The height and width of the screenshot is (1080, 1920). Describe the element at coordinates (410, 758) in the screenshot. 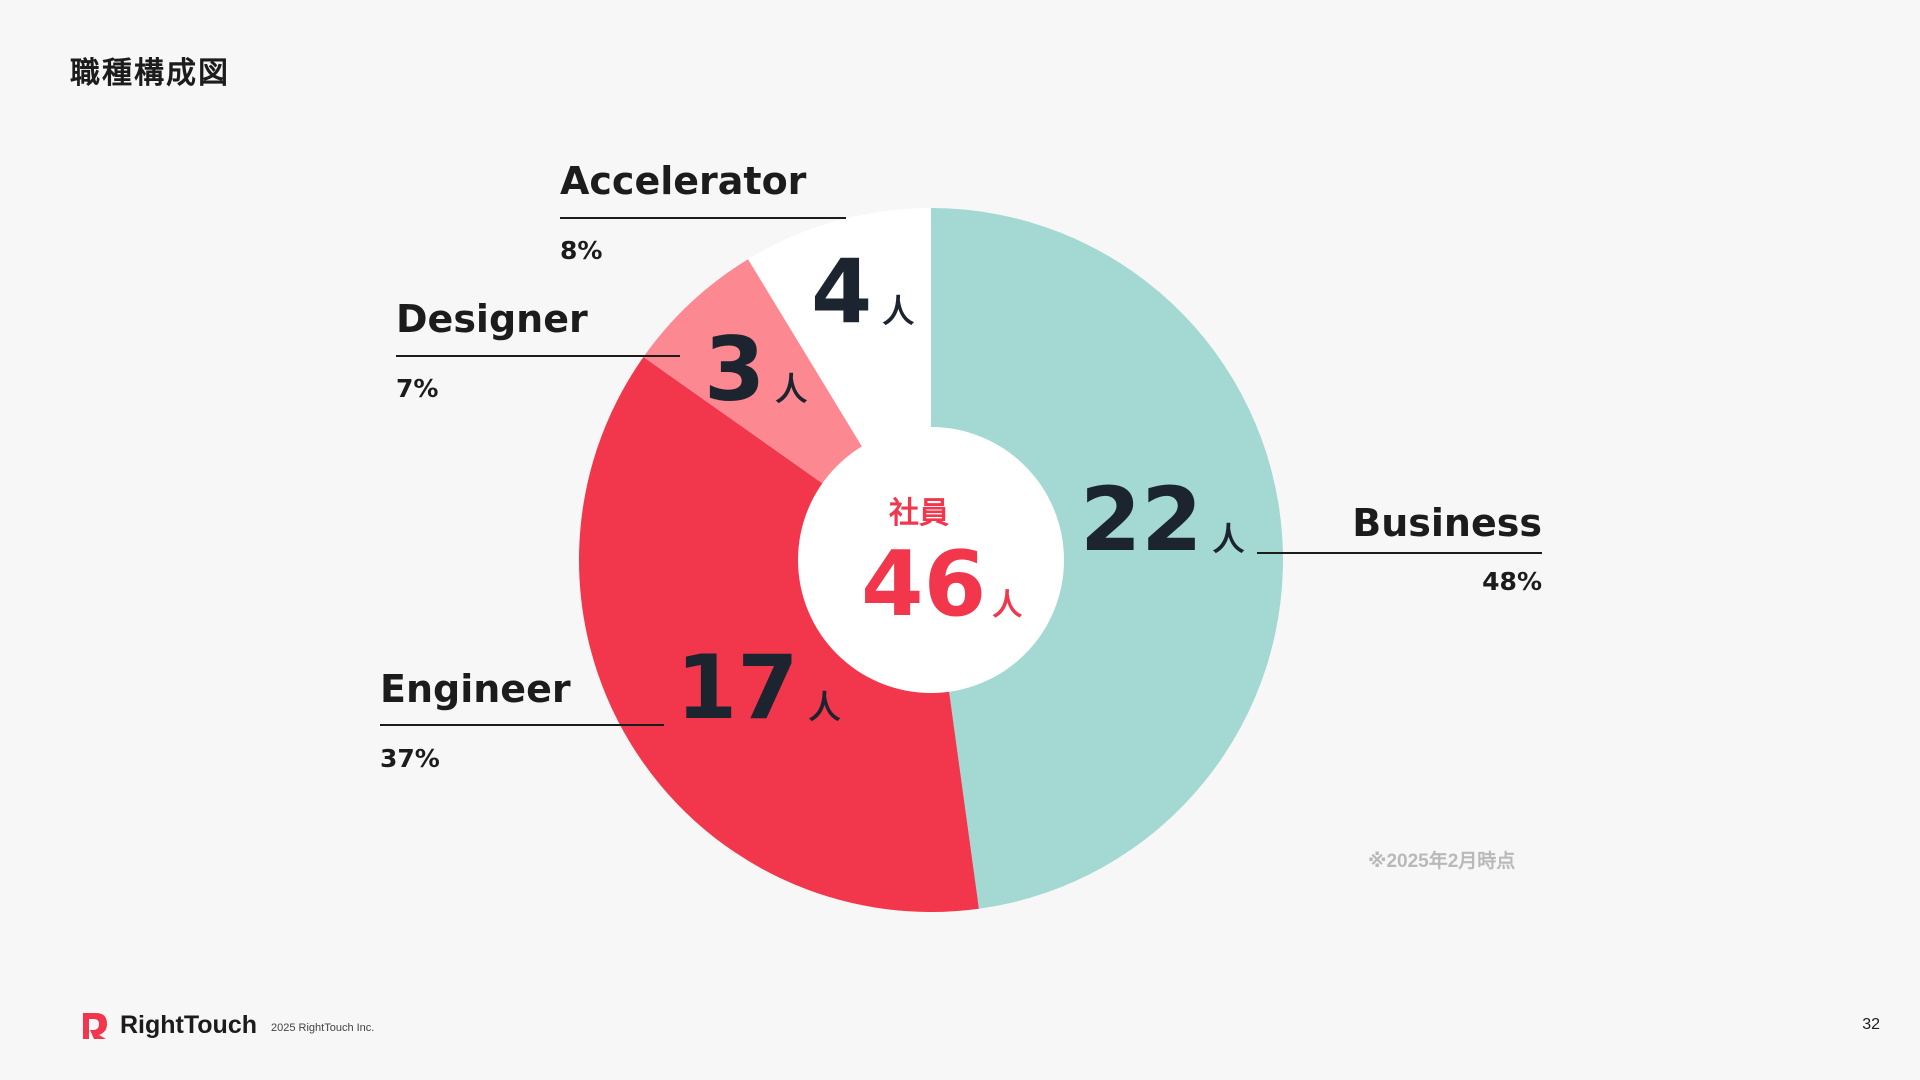

I see `slice-percent-engineer: 37%` at that location.